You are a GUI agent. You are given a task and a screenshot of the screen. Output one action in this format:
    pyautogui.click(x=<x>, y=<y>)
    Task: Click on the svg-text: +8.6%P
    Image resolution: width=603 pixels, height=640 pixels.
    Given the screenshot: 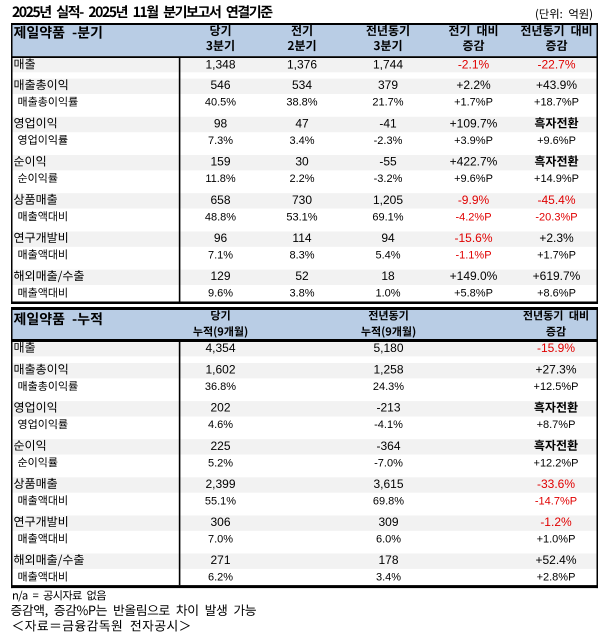 What is the action you would take?
    pyautogui.click(x=556, y=294)
    